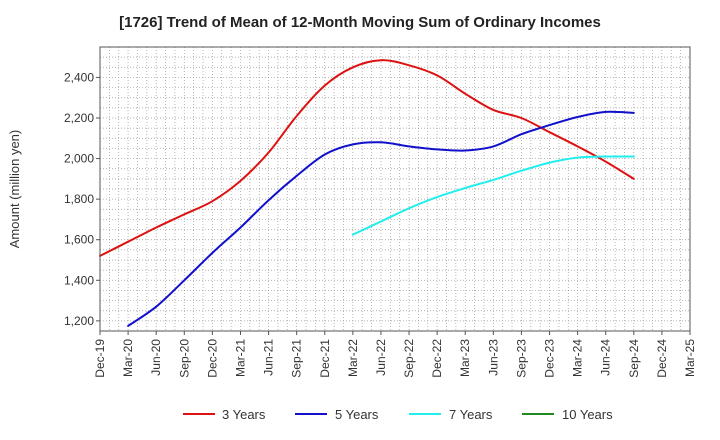 The width and height of the screenshot is (720, 440). I want to click on y-tick-label: 1,200, so click(79, 321).